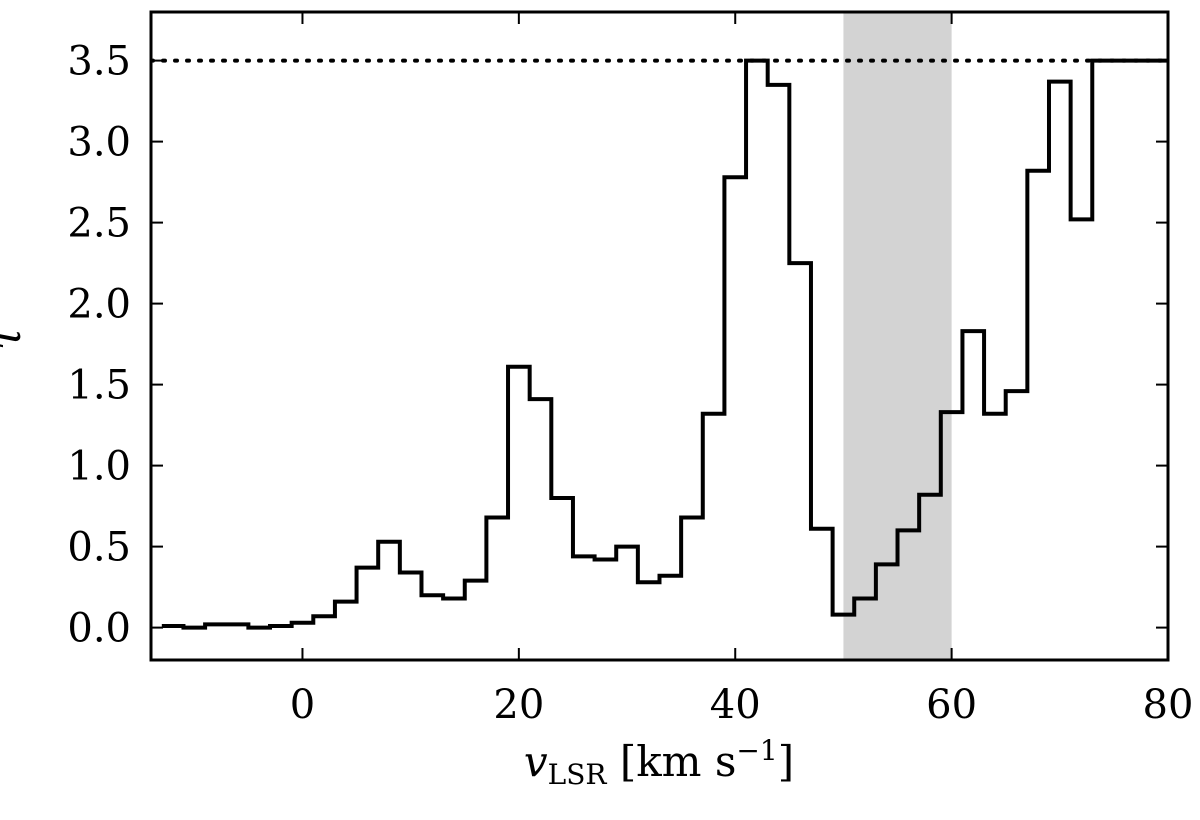 This screenshot has width=1200, height=820. I want to click on x-axis-label-part-1: LSR, so click(578, 774).